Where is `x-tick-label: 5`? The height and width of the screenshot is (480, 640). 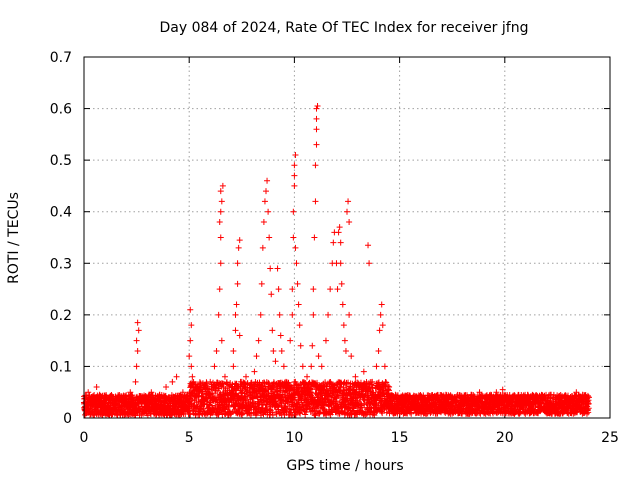
x-tick-label: 5 is located at coordinates (189, 438).